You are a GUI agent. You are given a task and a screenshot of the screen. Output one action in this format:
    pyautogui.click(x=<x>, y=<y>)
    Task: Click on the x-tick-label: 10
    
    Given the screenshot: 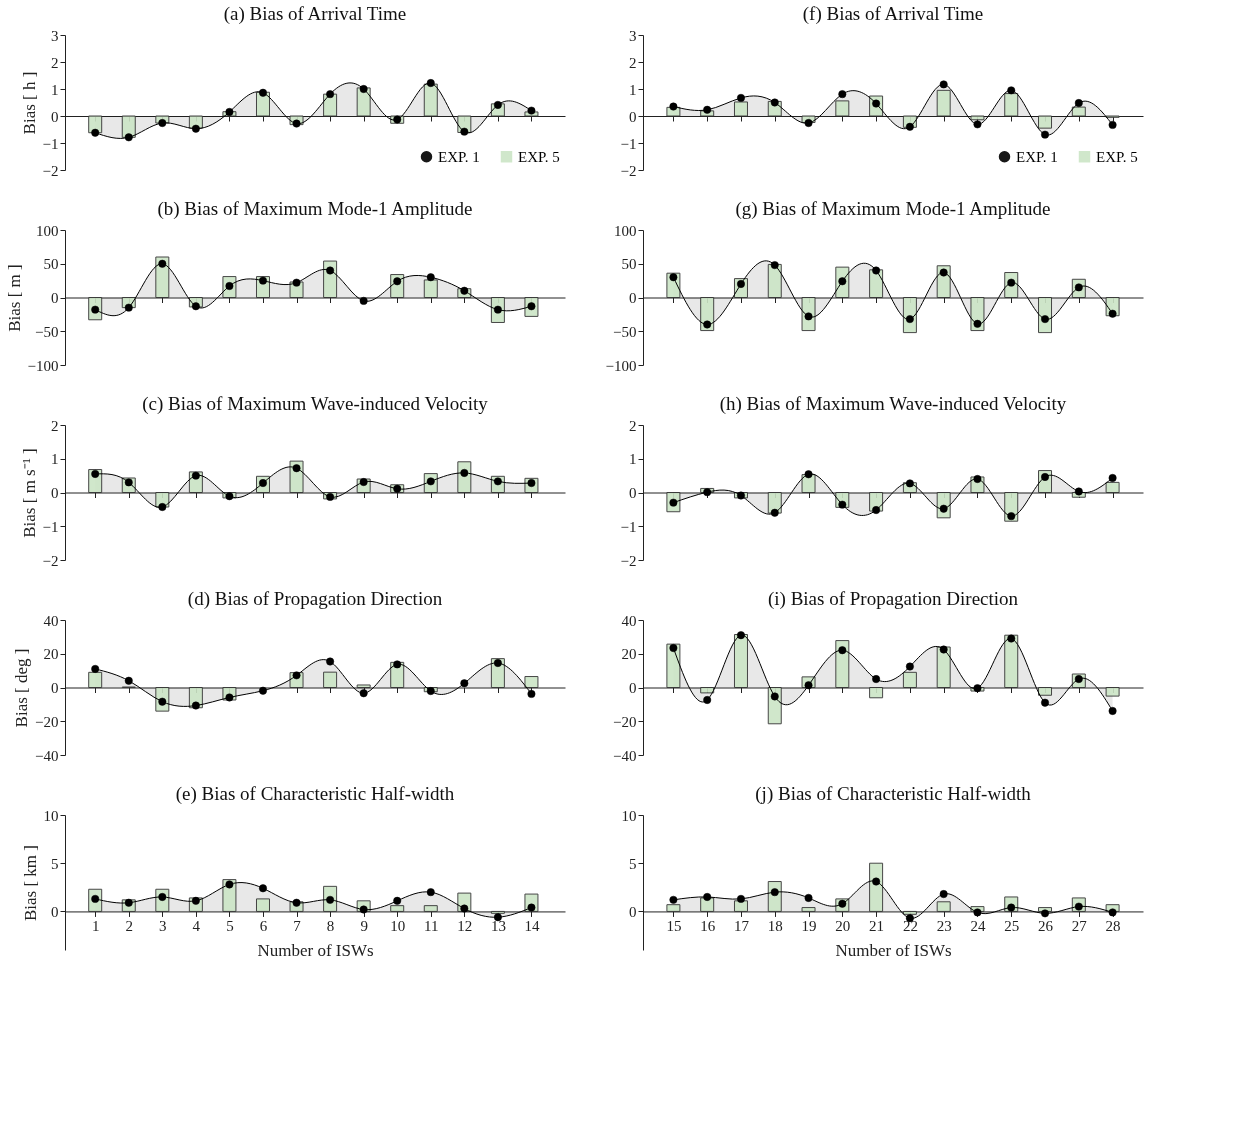 What is the action you would take?
    pyautogui.click(x=398, y=925)
    